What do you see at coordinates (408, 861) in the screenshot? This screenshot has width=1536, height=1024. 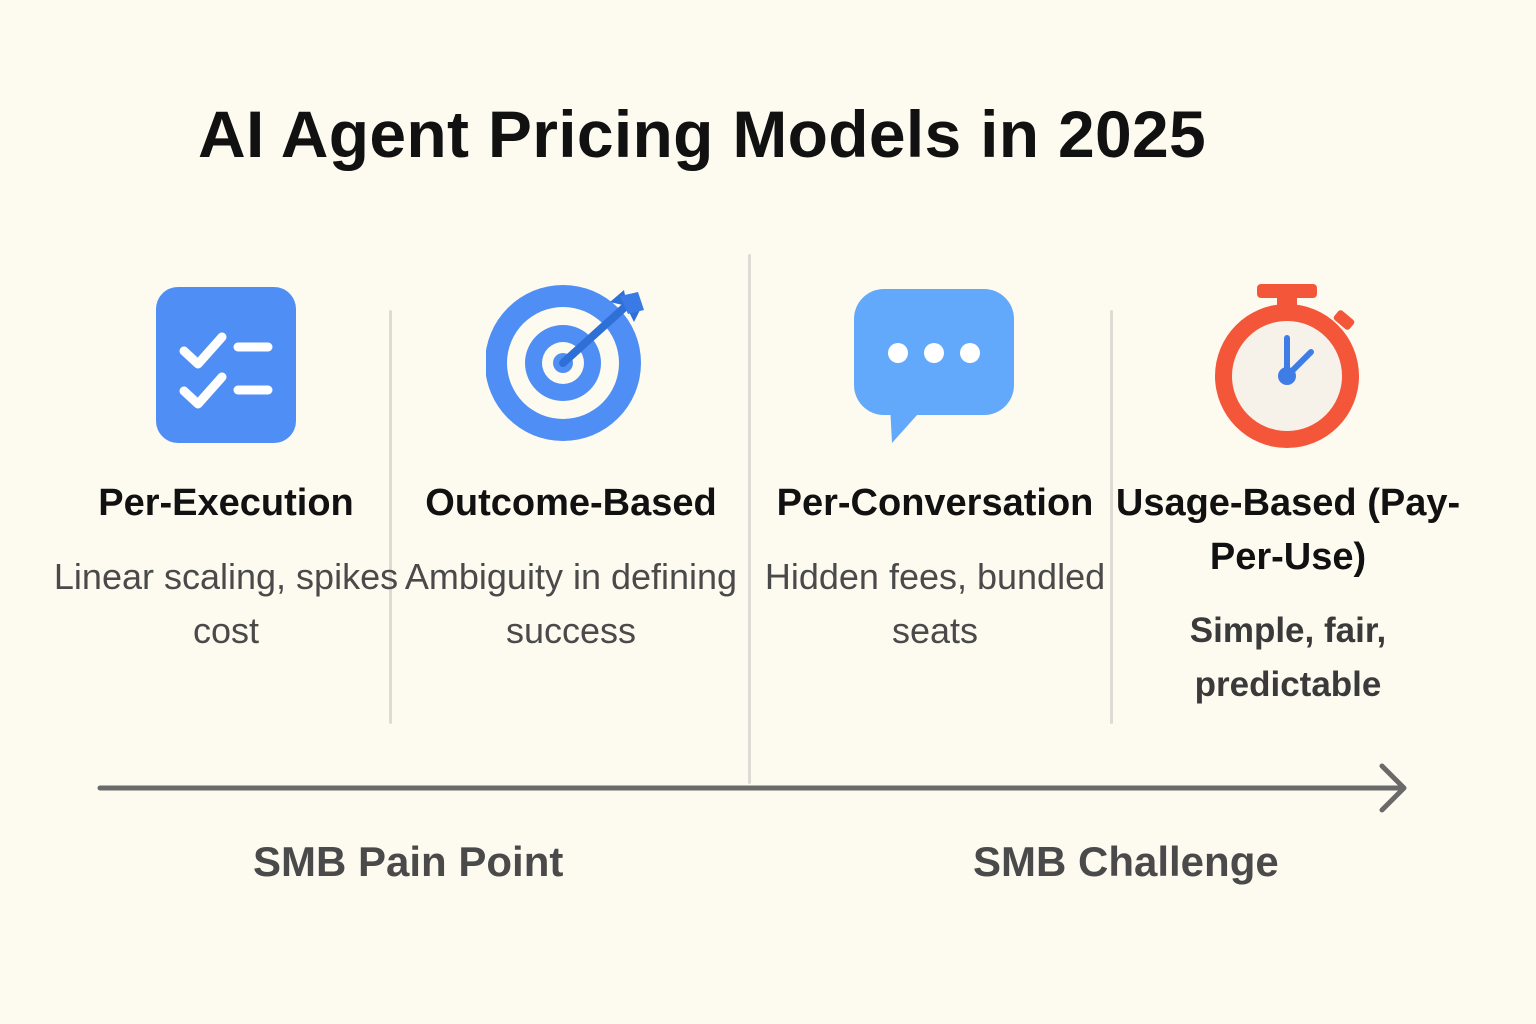 I see `axis-label-left: SMB Pain Point` at bounding box center [408, 861].